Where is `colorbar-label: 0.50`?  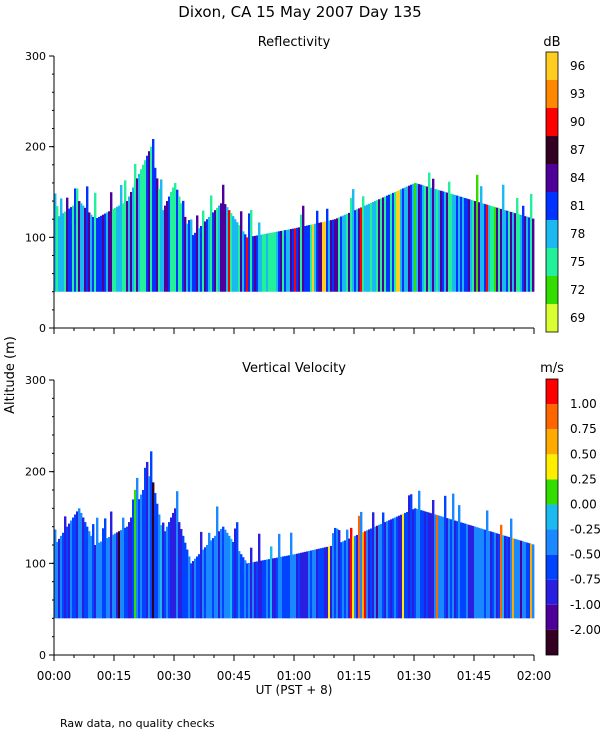 colorbar-label: 0.50 is located at coordinates (583, 454).